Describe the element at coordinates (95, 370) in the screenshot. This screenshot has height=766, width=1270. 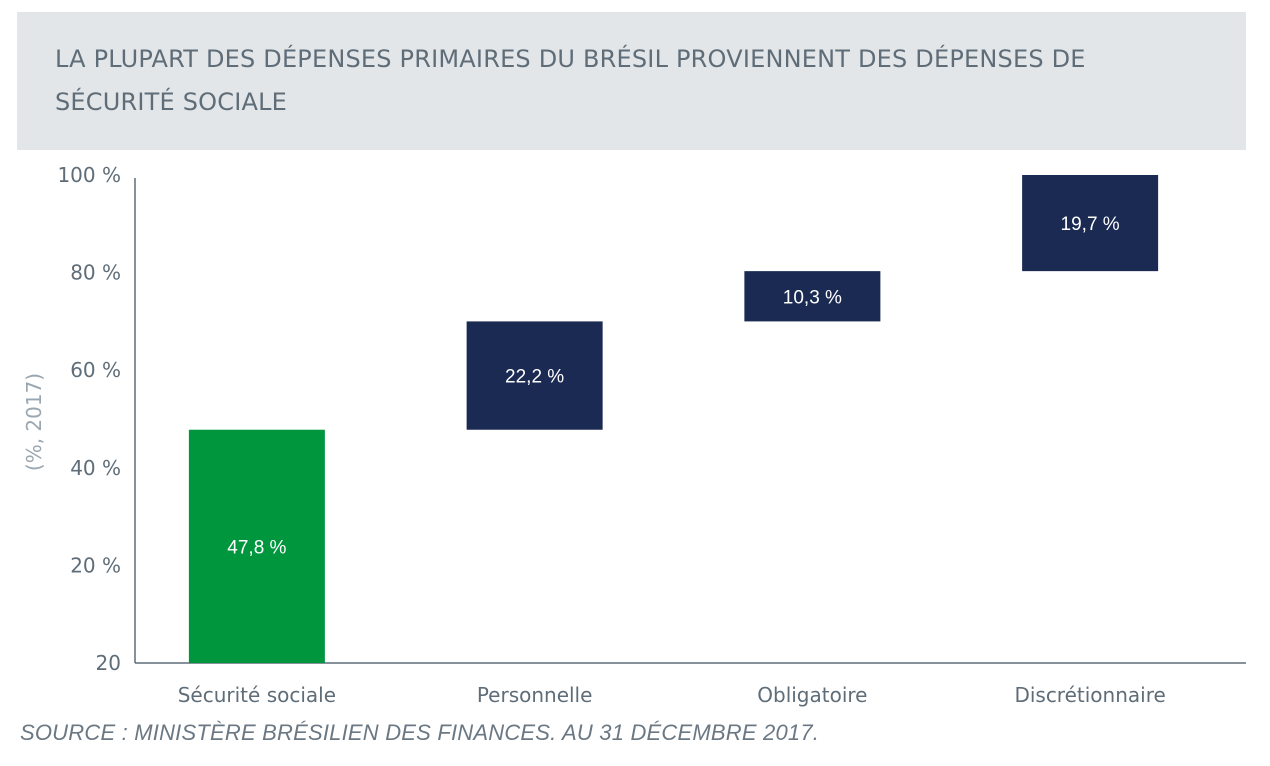
I see `y-tick-label: 60 %` at that location.